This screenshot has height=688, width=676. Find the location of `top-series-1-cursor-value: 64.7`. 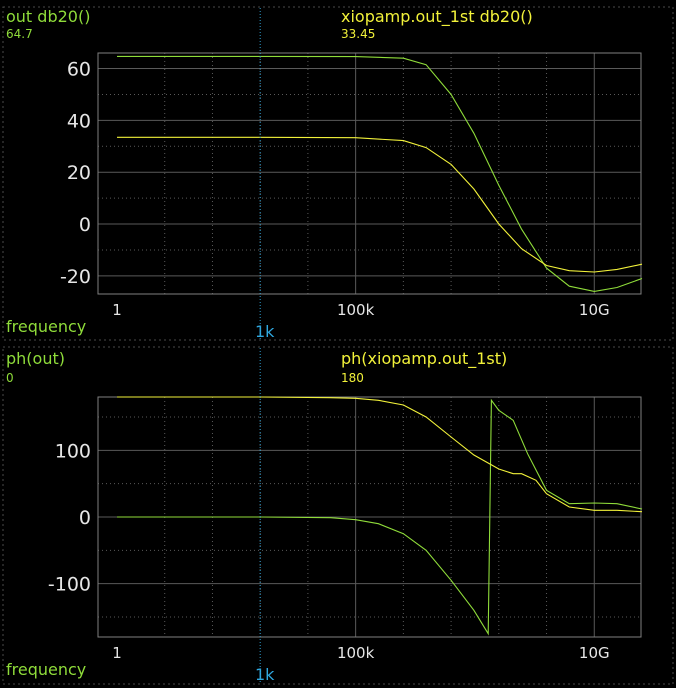

top-series-1-cursor-value: 64.7 is located at coordinates (19, 34).